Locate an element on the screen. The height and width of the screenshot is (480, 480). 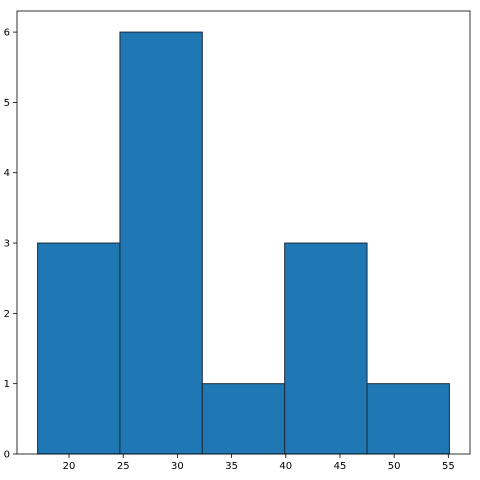
x-tick-label-30: 30 is located at coordinates (177, 466).